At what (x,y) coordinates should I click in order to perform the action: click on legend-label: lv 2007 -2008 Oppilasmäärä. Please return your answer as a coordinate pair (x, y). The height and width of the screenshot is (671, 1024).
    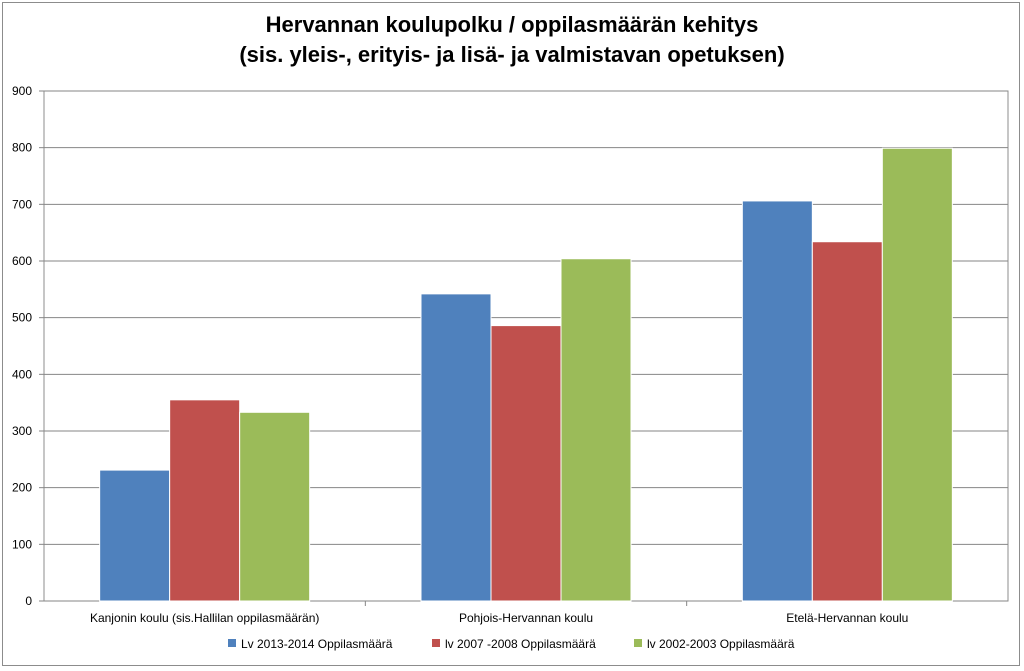
    Looking at the image, I should click on (520, 644).